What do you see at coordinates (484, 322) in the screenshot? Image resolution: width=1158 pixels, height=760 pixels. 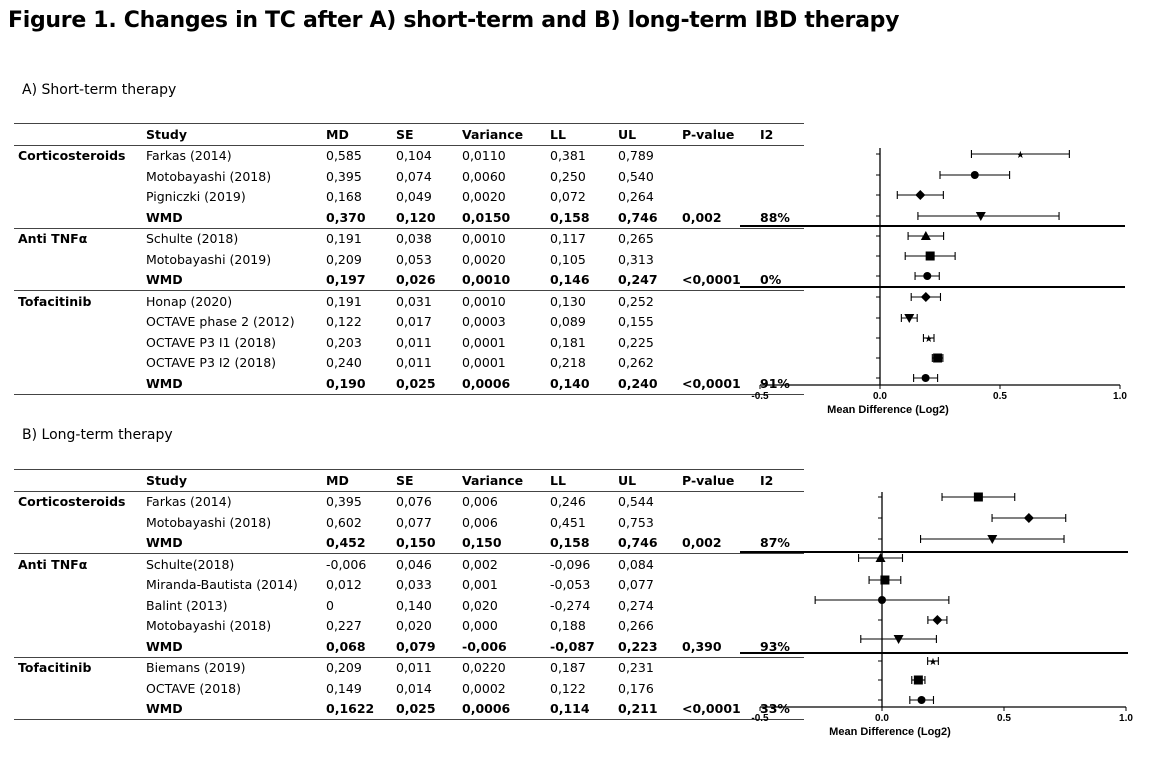 I see `cell-var: 0,0003` at bounding box center [484, 322].